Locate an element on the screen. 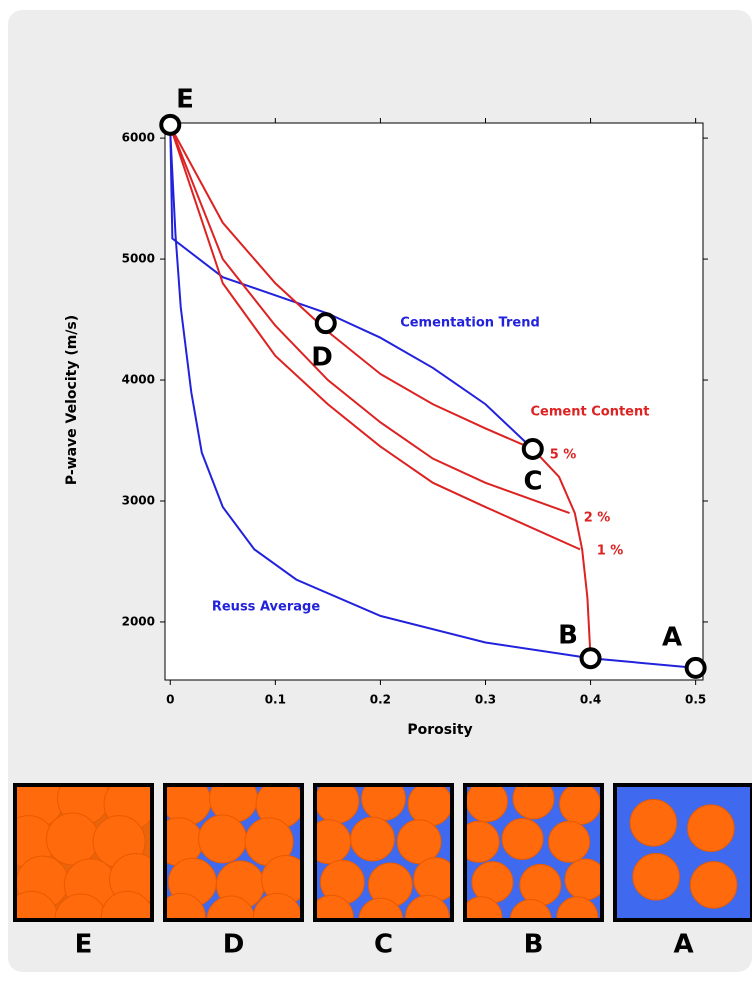 The image size is (752, 985). x-tick-label: 0 is located at coordinates (170, 700).